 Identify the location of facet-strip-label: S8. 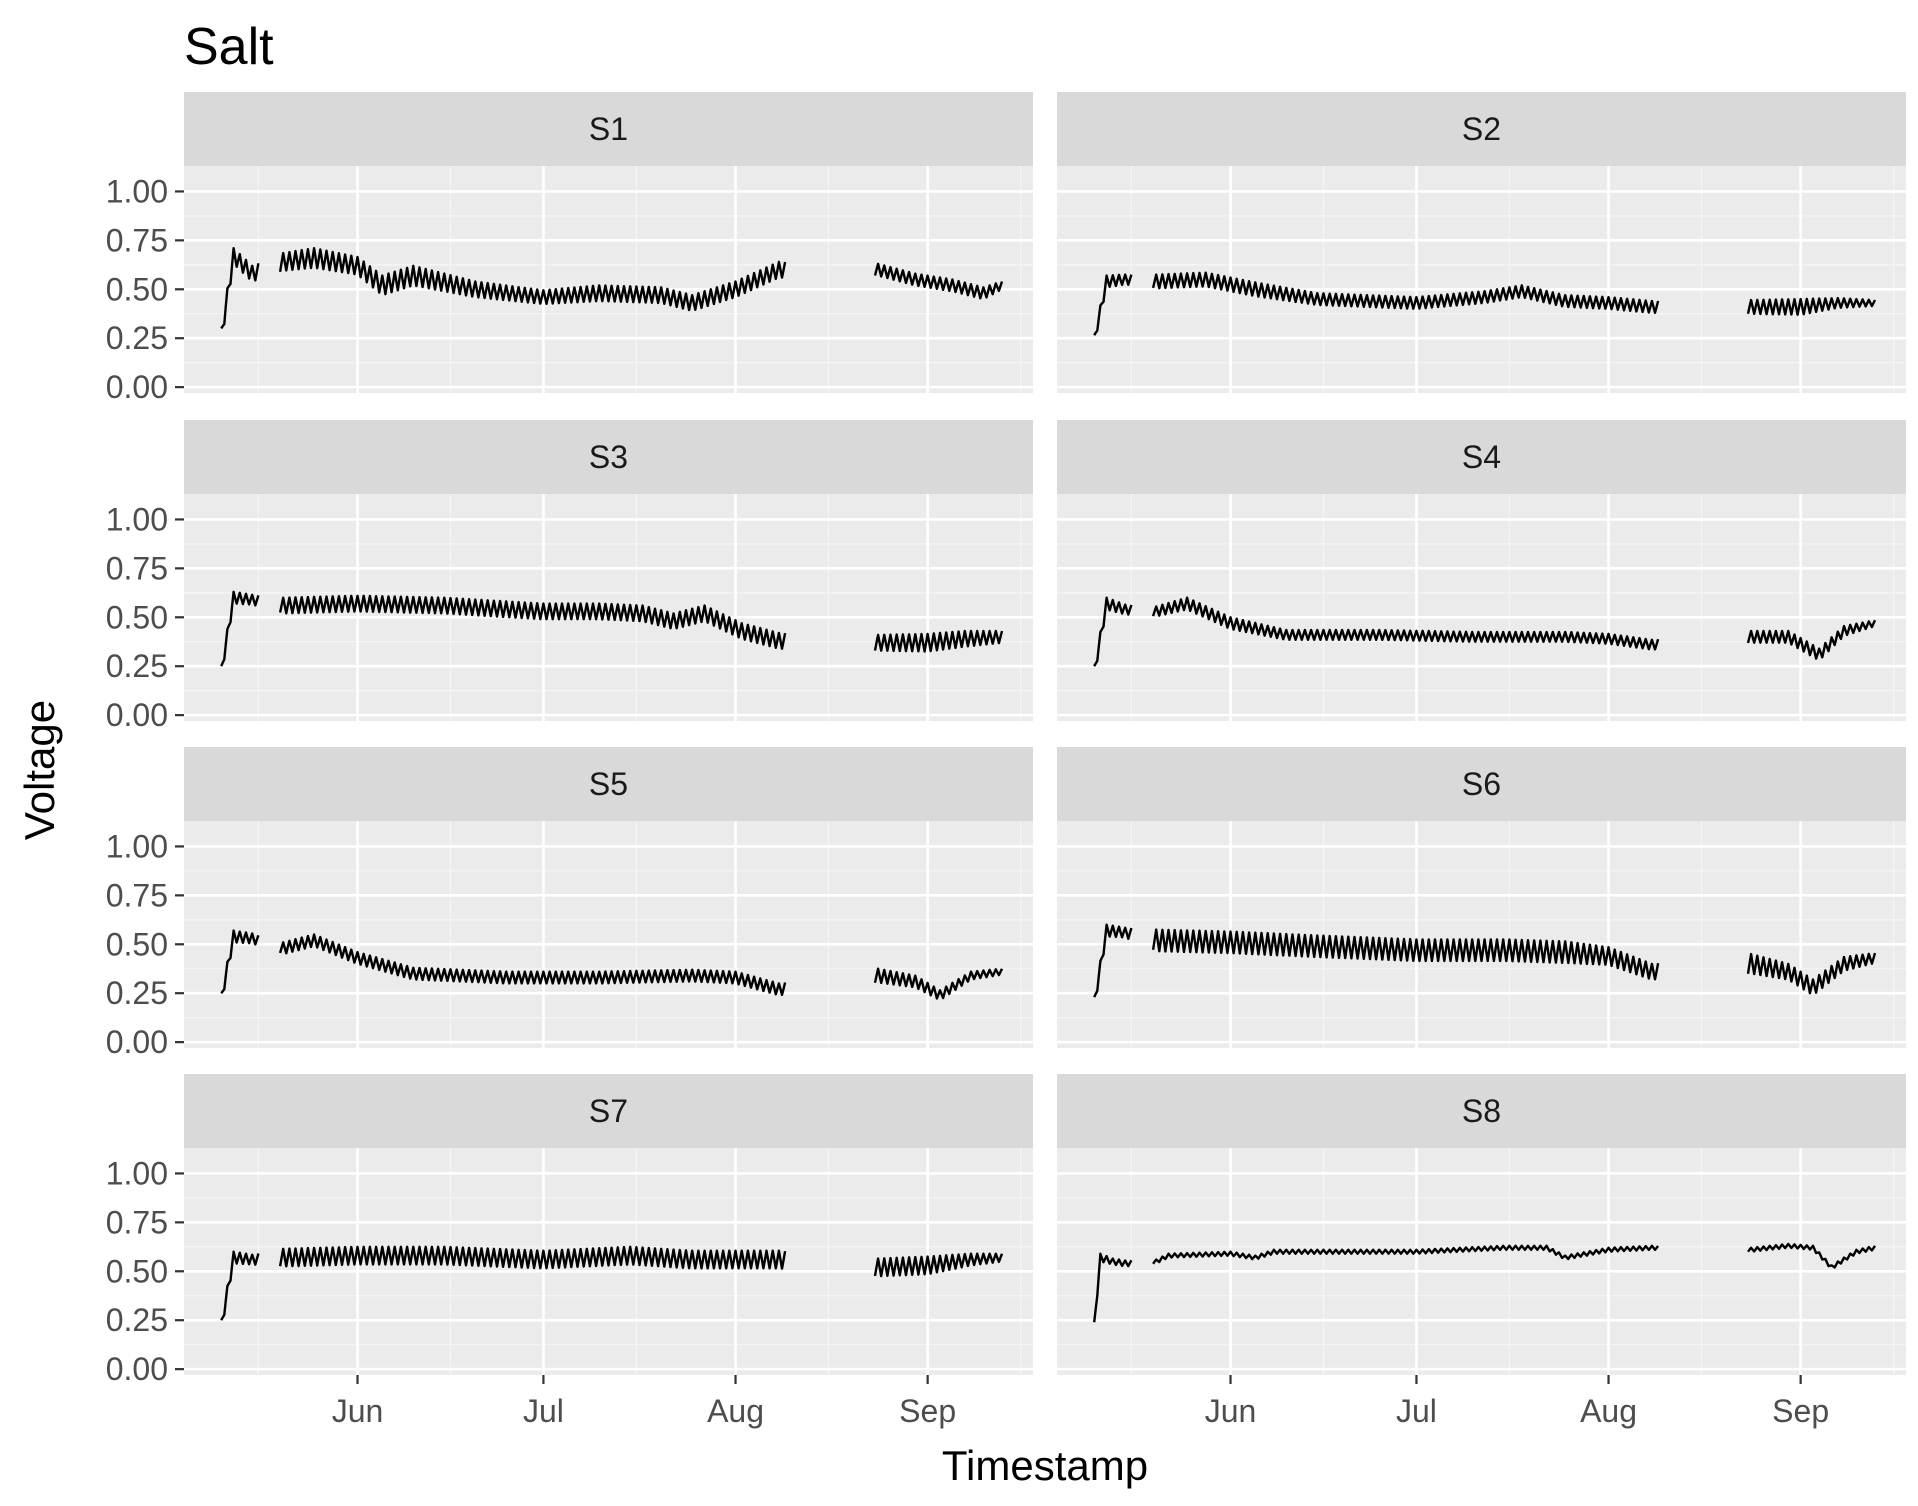
(1481, 1111).